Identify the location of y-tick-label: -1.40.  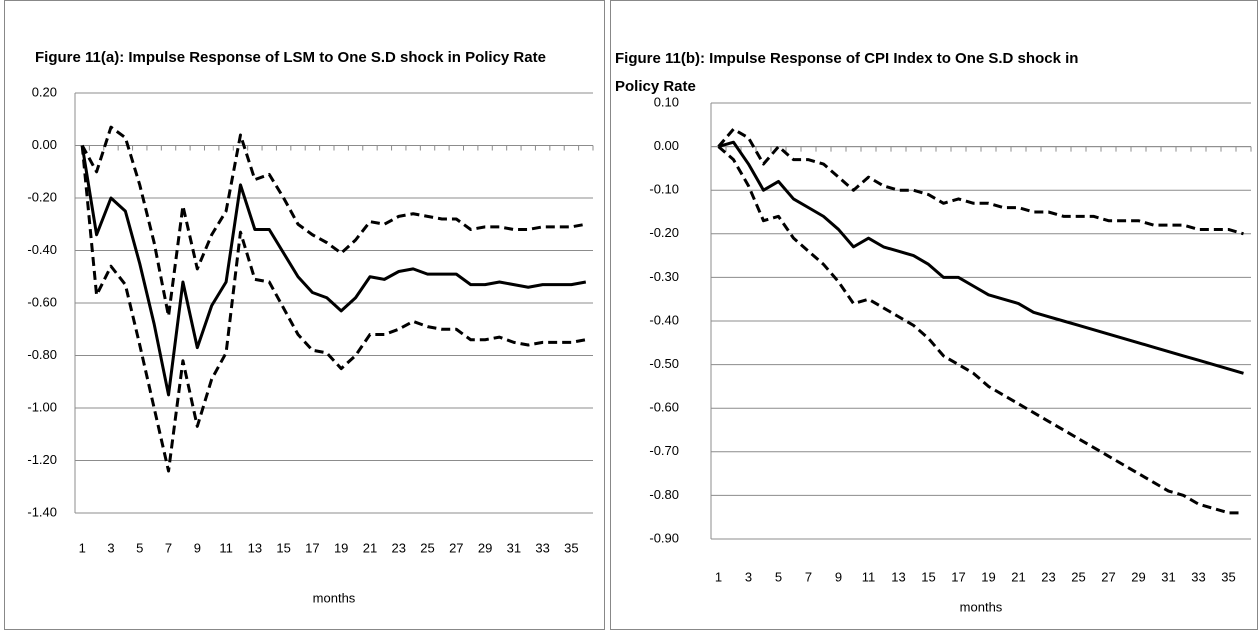
(42, 511).